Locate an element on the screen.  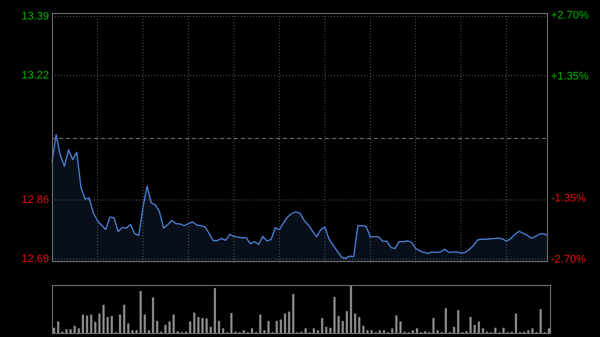
y2-tick-label: +2.70% is located at coordinates (570, 16).